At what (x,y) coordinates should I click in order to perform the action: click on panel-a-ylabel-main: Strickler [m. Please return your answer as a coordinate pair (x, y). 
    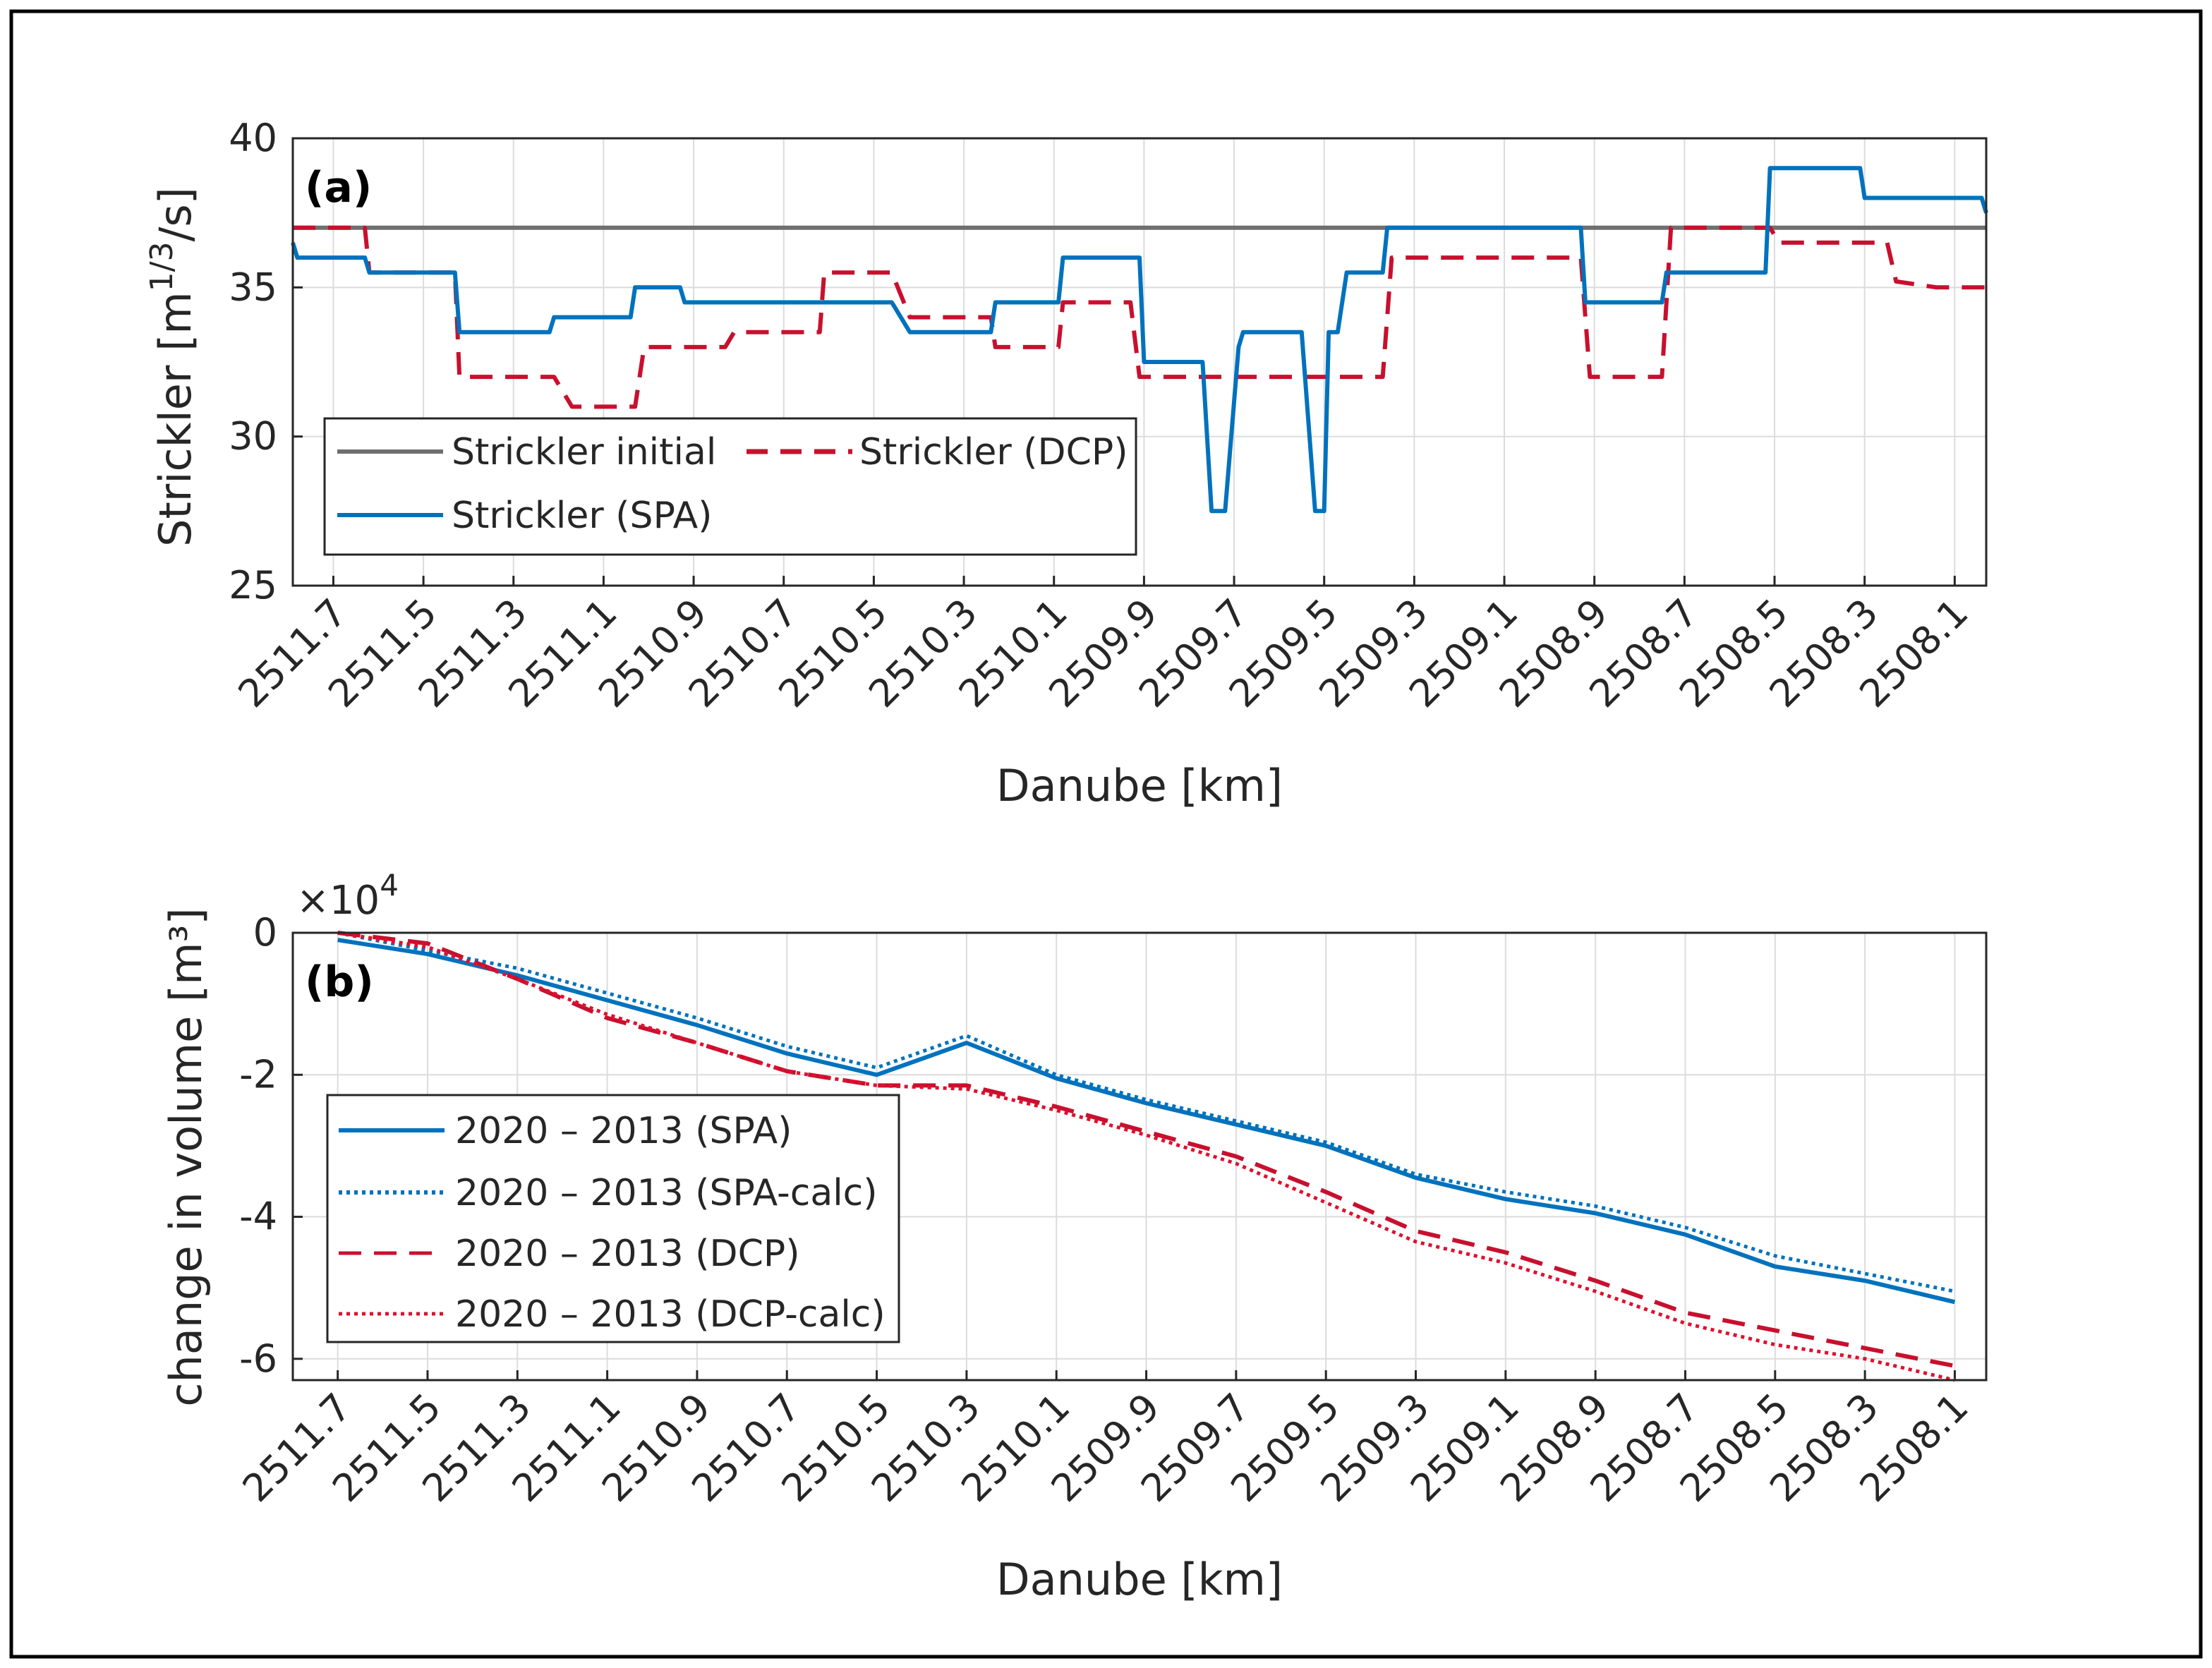
    Looking at the image, I should click on (175, 419).